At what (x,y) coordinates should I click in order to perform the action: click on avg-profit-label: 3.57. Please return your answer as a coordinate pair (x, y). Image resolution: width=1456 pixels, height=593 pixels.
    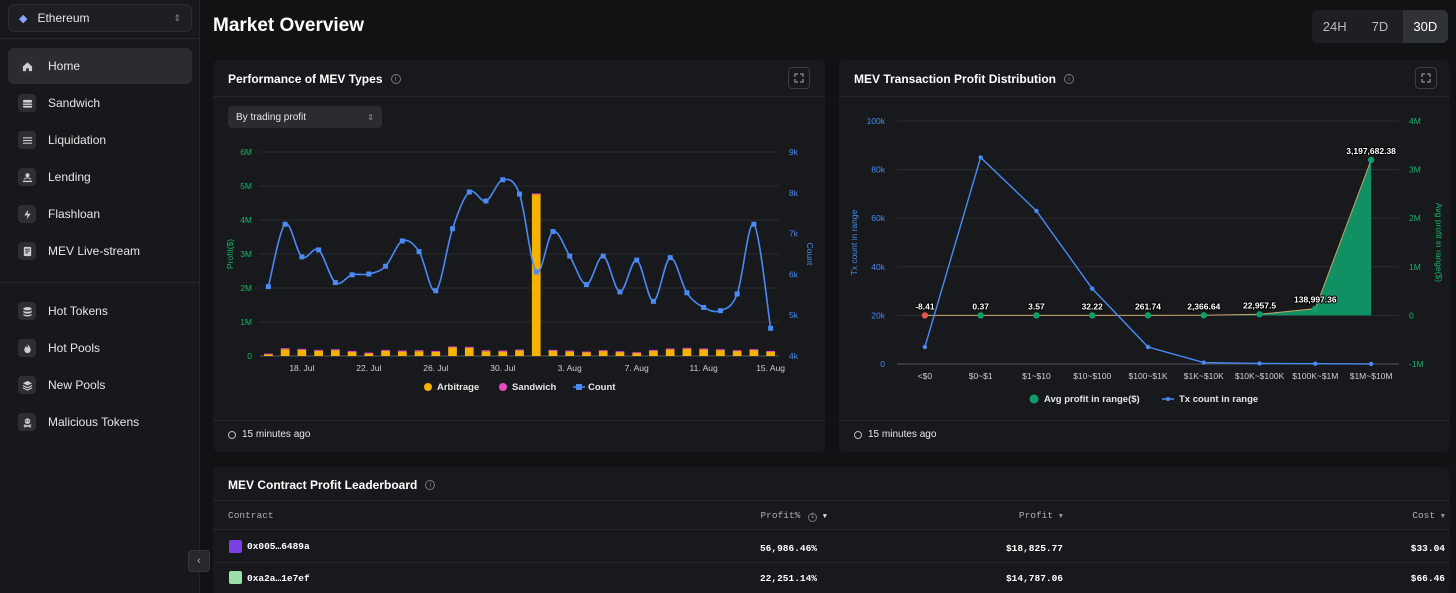
    Looking at the image, I should click on (1036, 306).